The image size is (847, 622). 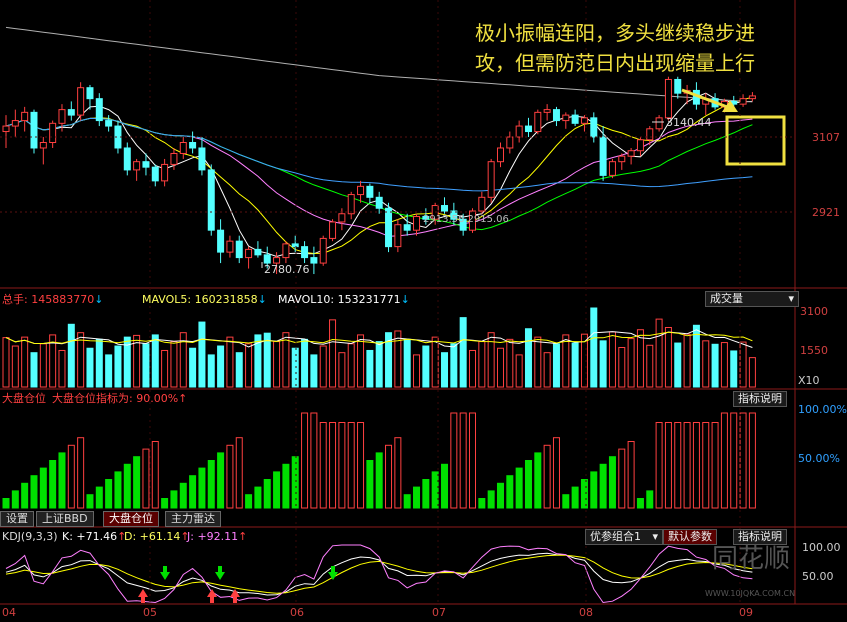 I want to click on sell-signal-icon, so click(x=220, y=576).